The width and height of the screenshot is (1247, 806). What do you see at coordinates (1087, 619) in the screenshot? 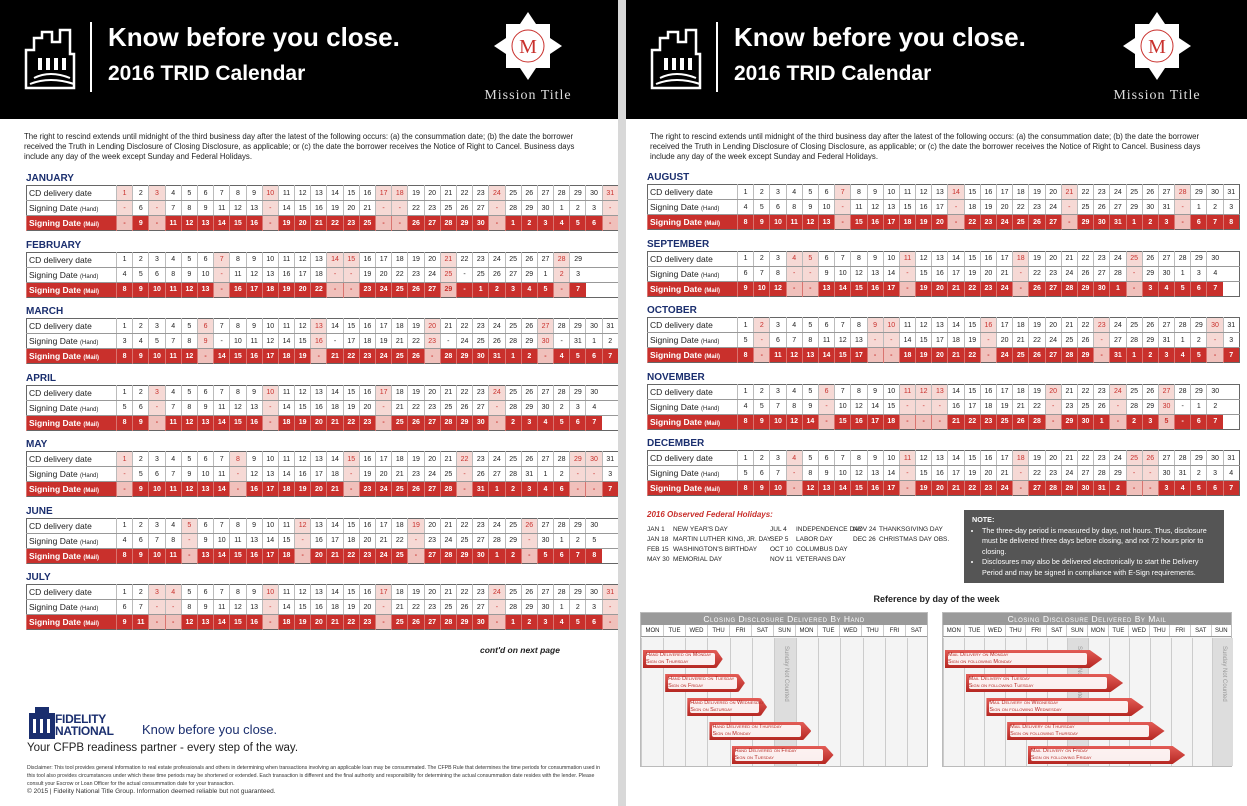
I see `timeline-title: Closing Disclosure Delivered By Mail` at bounding box center [1087, 619].